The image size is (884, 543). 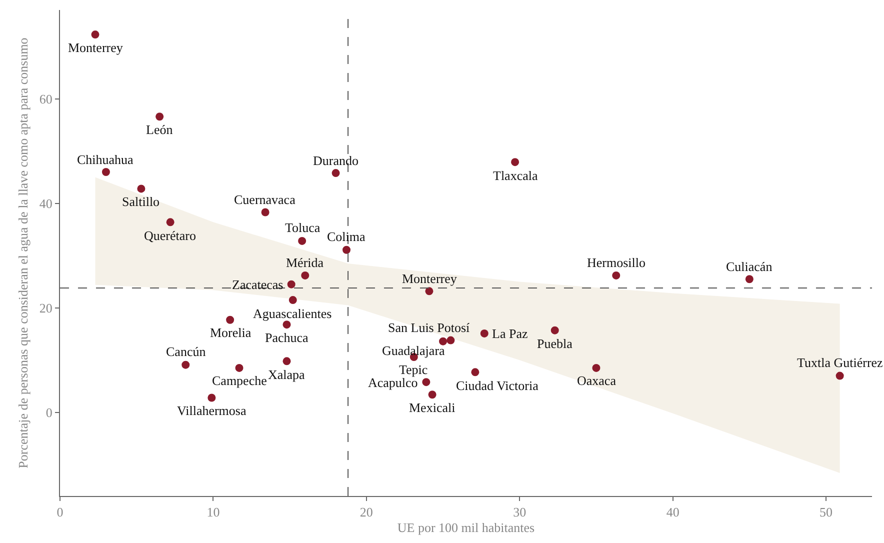 I want to click on y-tick-label: 20, so click(x=45, y=308).